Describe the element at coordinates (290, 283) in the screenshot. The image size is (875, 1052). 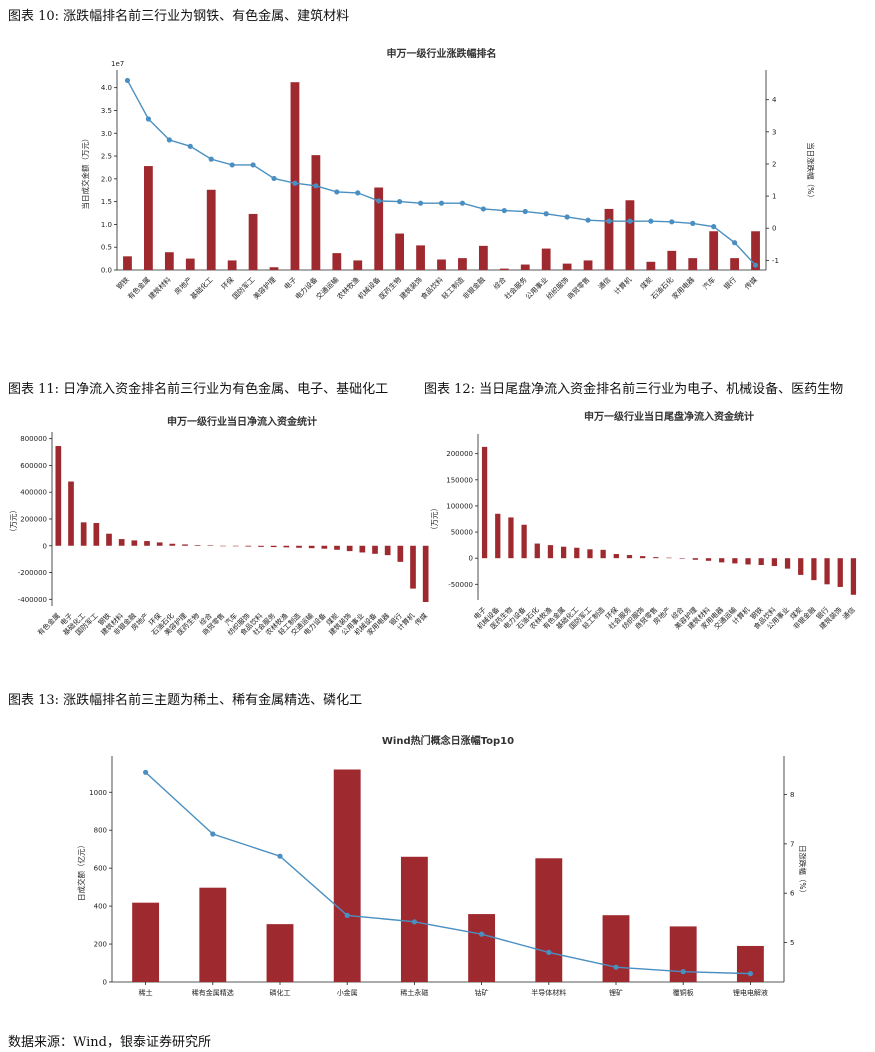
I see `industry_rank-xtick-label: 电子` at that location.